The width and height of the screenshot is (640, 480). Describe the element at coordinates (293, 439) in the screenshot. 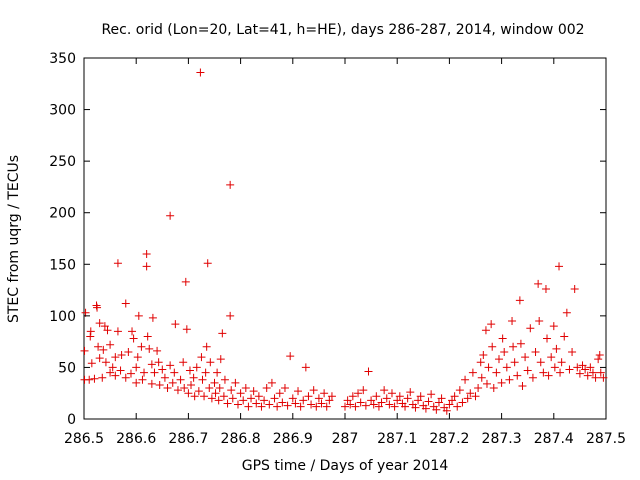

I see `x-tick-label: 286.9` at that location.